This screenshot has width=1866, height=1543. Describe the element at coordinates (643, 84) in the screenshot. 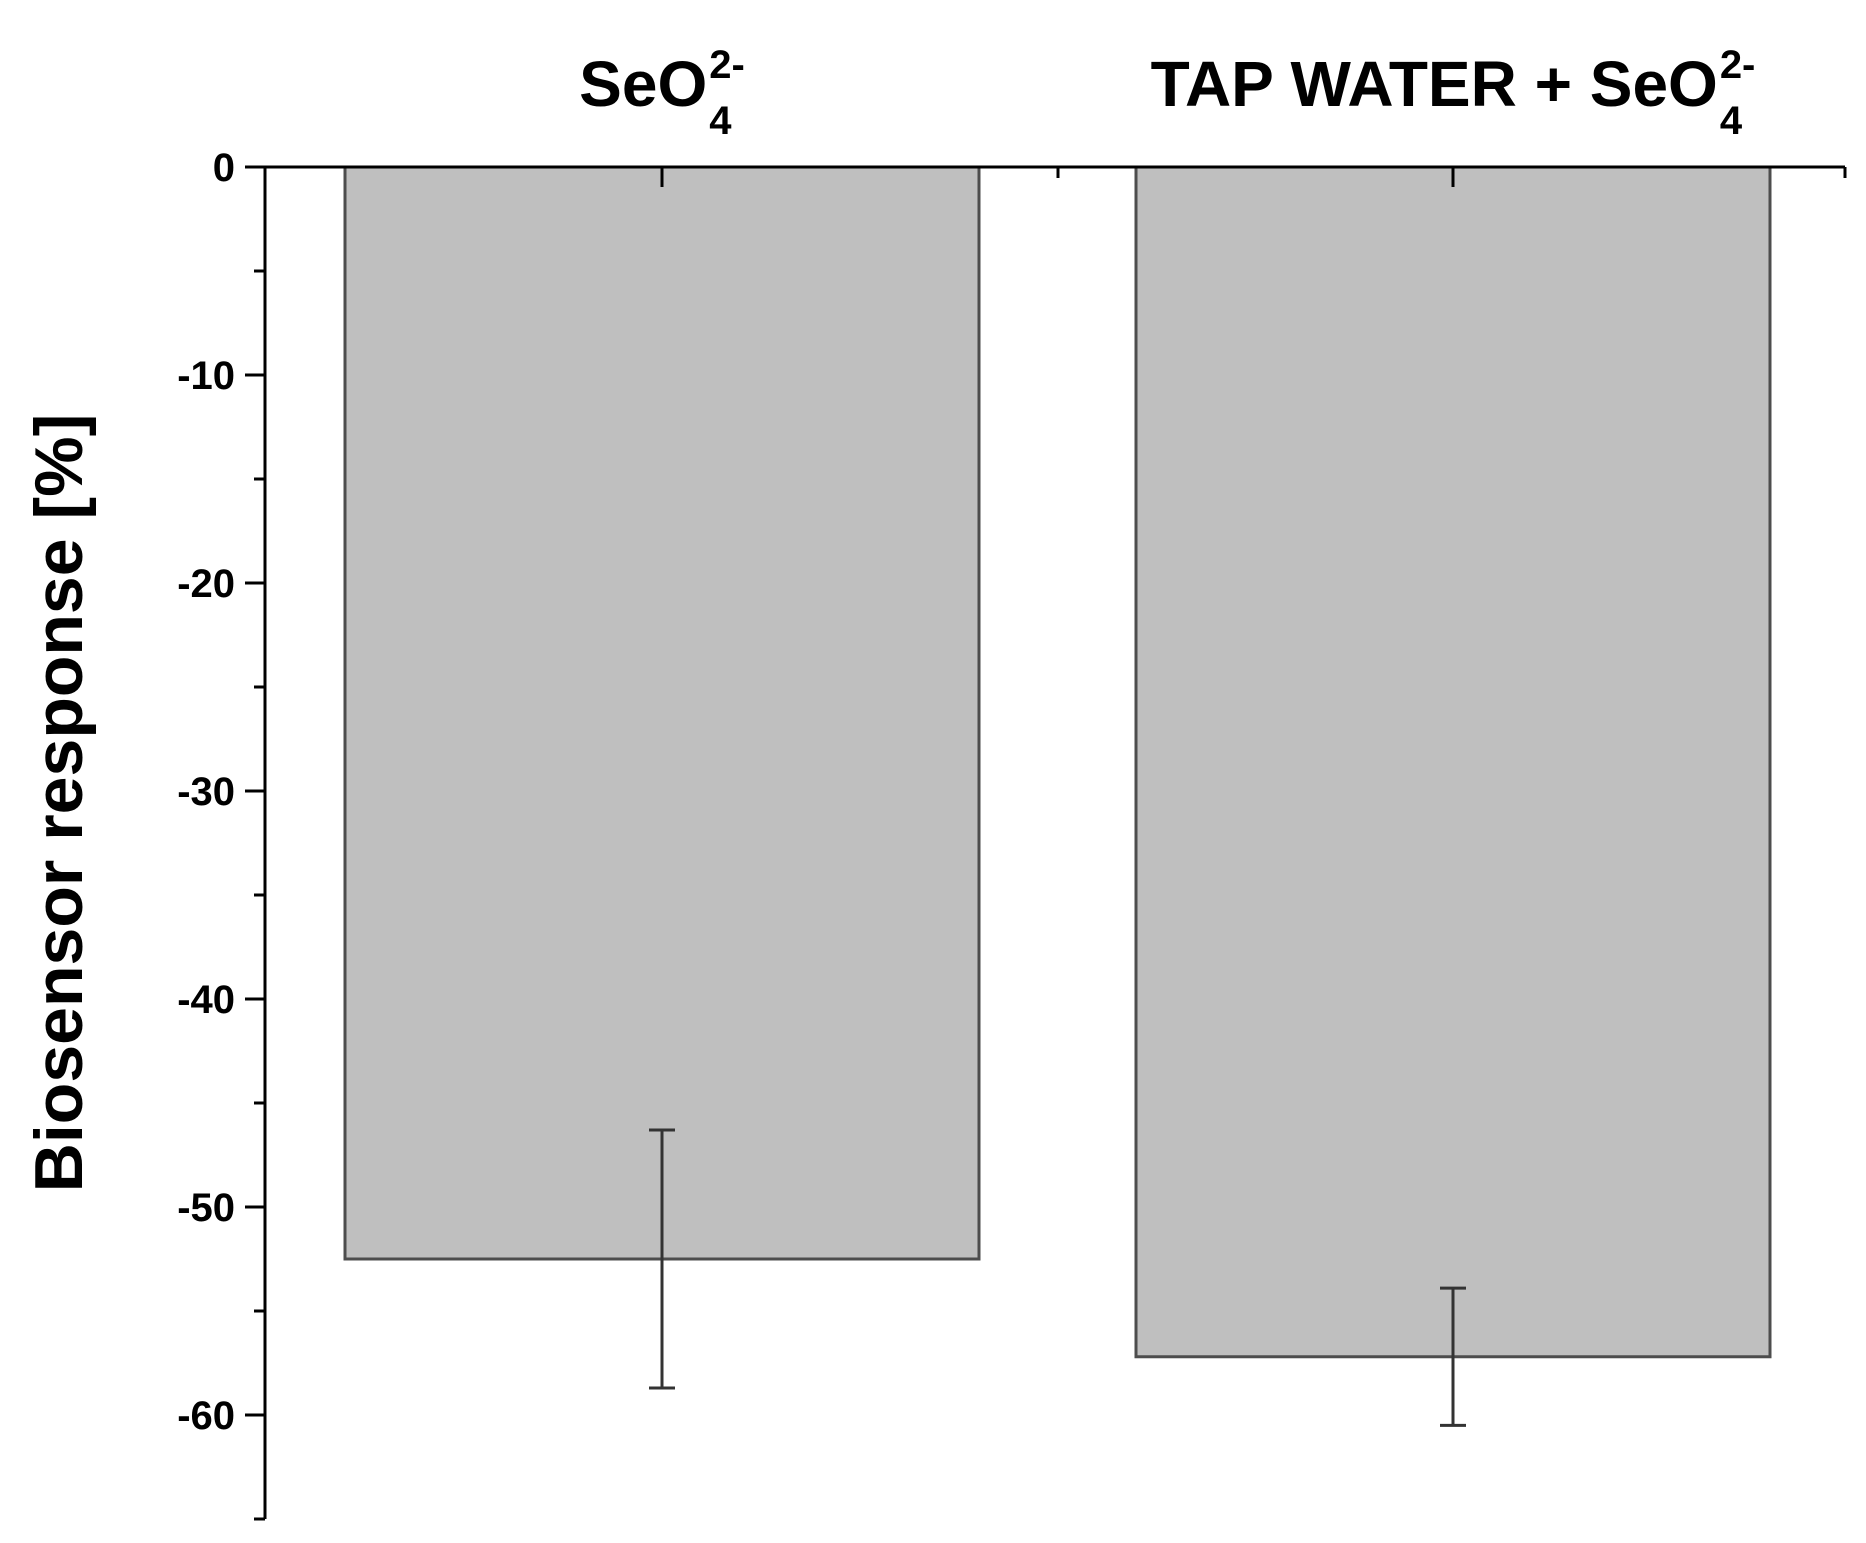

I see `category-base-text: SeO` at that location.